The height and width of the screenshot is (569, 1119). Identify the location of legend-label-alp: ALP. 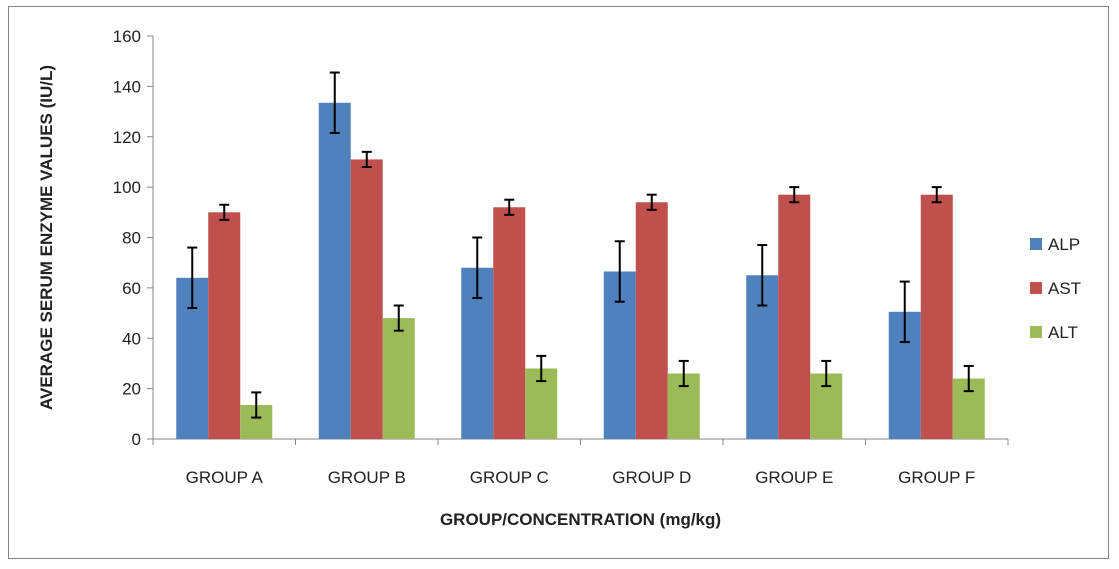
(1064, 244).